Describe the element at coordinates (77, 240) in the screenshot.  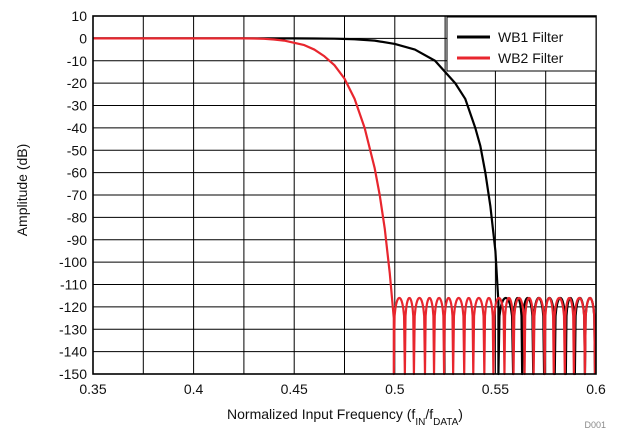
I see `y-tick-label: -90` at that location.